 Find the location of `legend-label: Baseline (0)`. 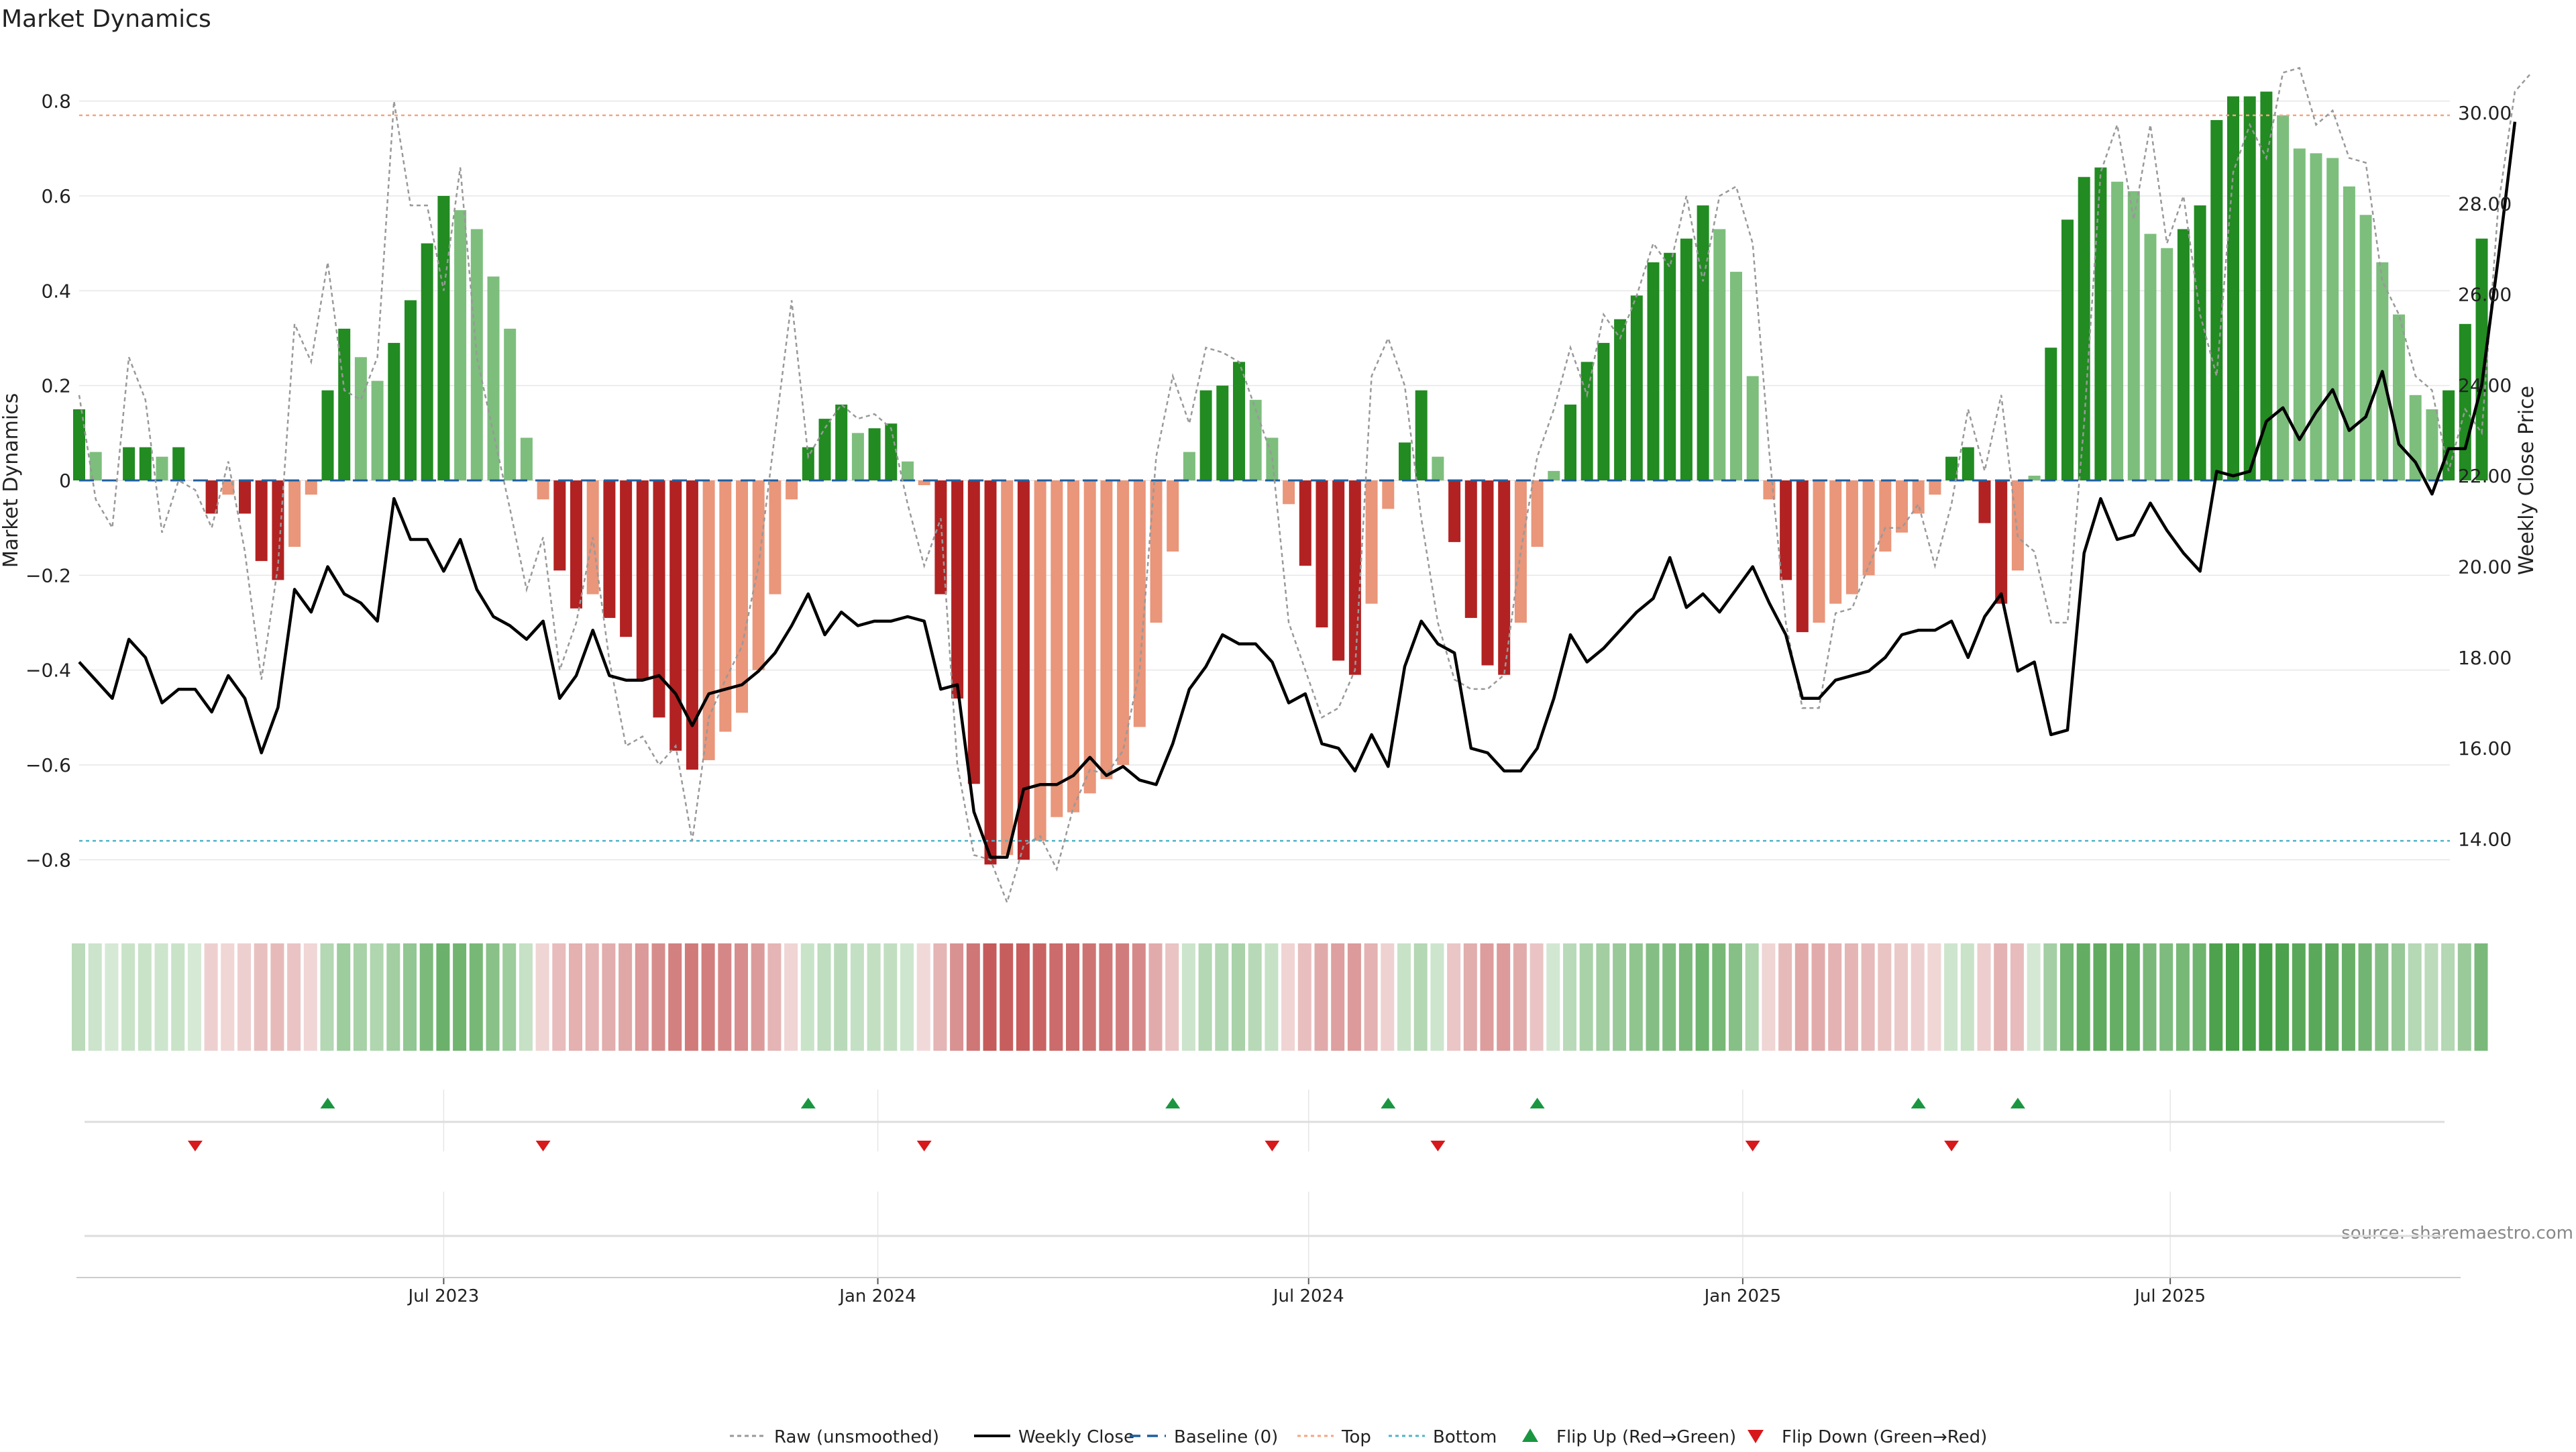

legend-label: Baseline (0) is located at coordinates (1226, 1437).